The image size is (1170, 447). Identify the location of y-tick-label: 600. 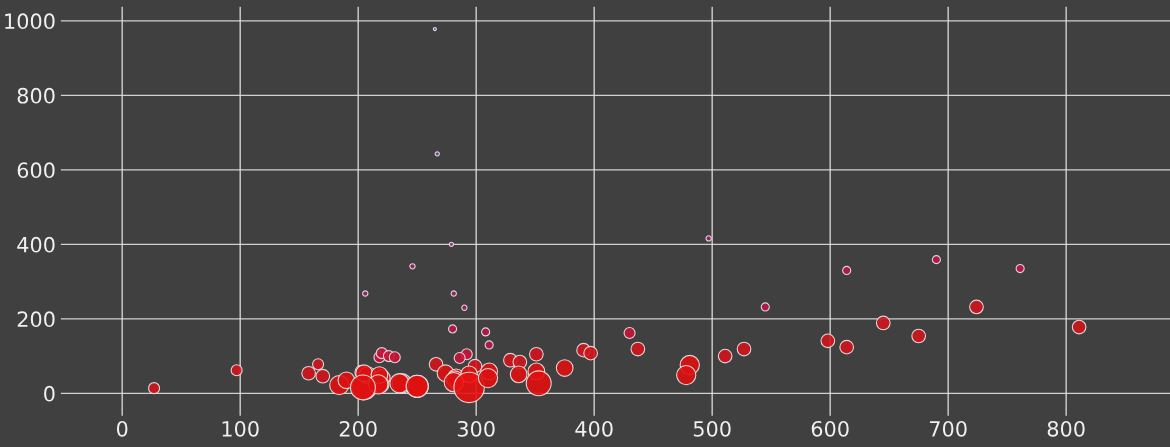
(36, 170).